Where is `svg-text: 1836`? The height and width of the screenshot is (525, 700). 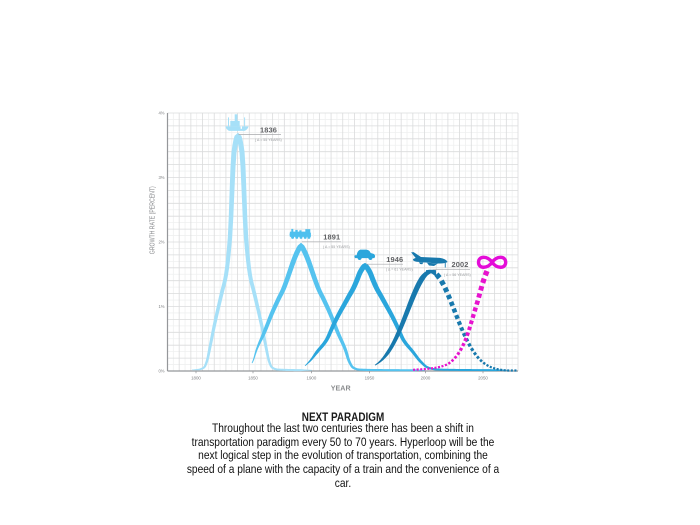
svg-text: 1836 is located at coordinates (268, 130).